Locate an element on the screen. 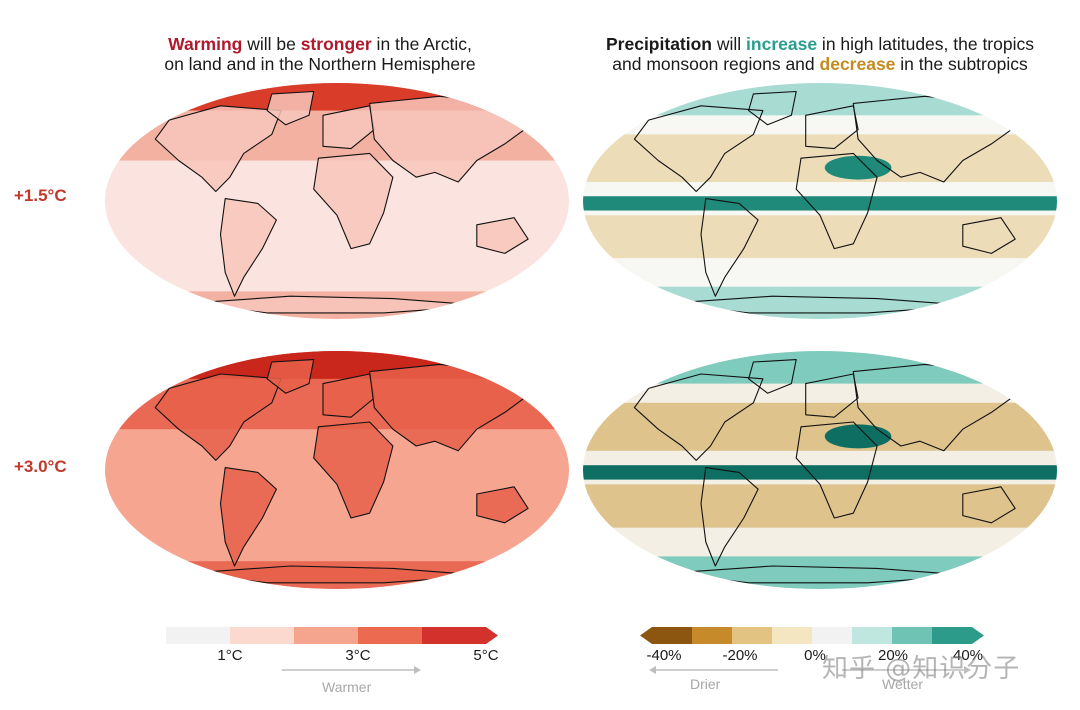  title-decrease-word: decrease is located at coordinates (857, 64).